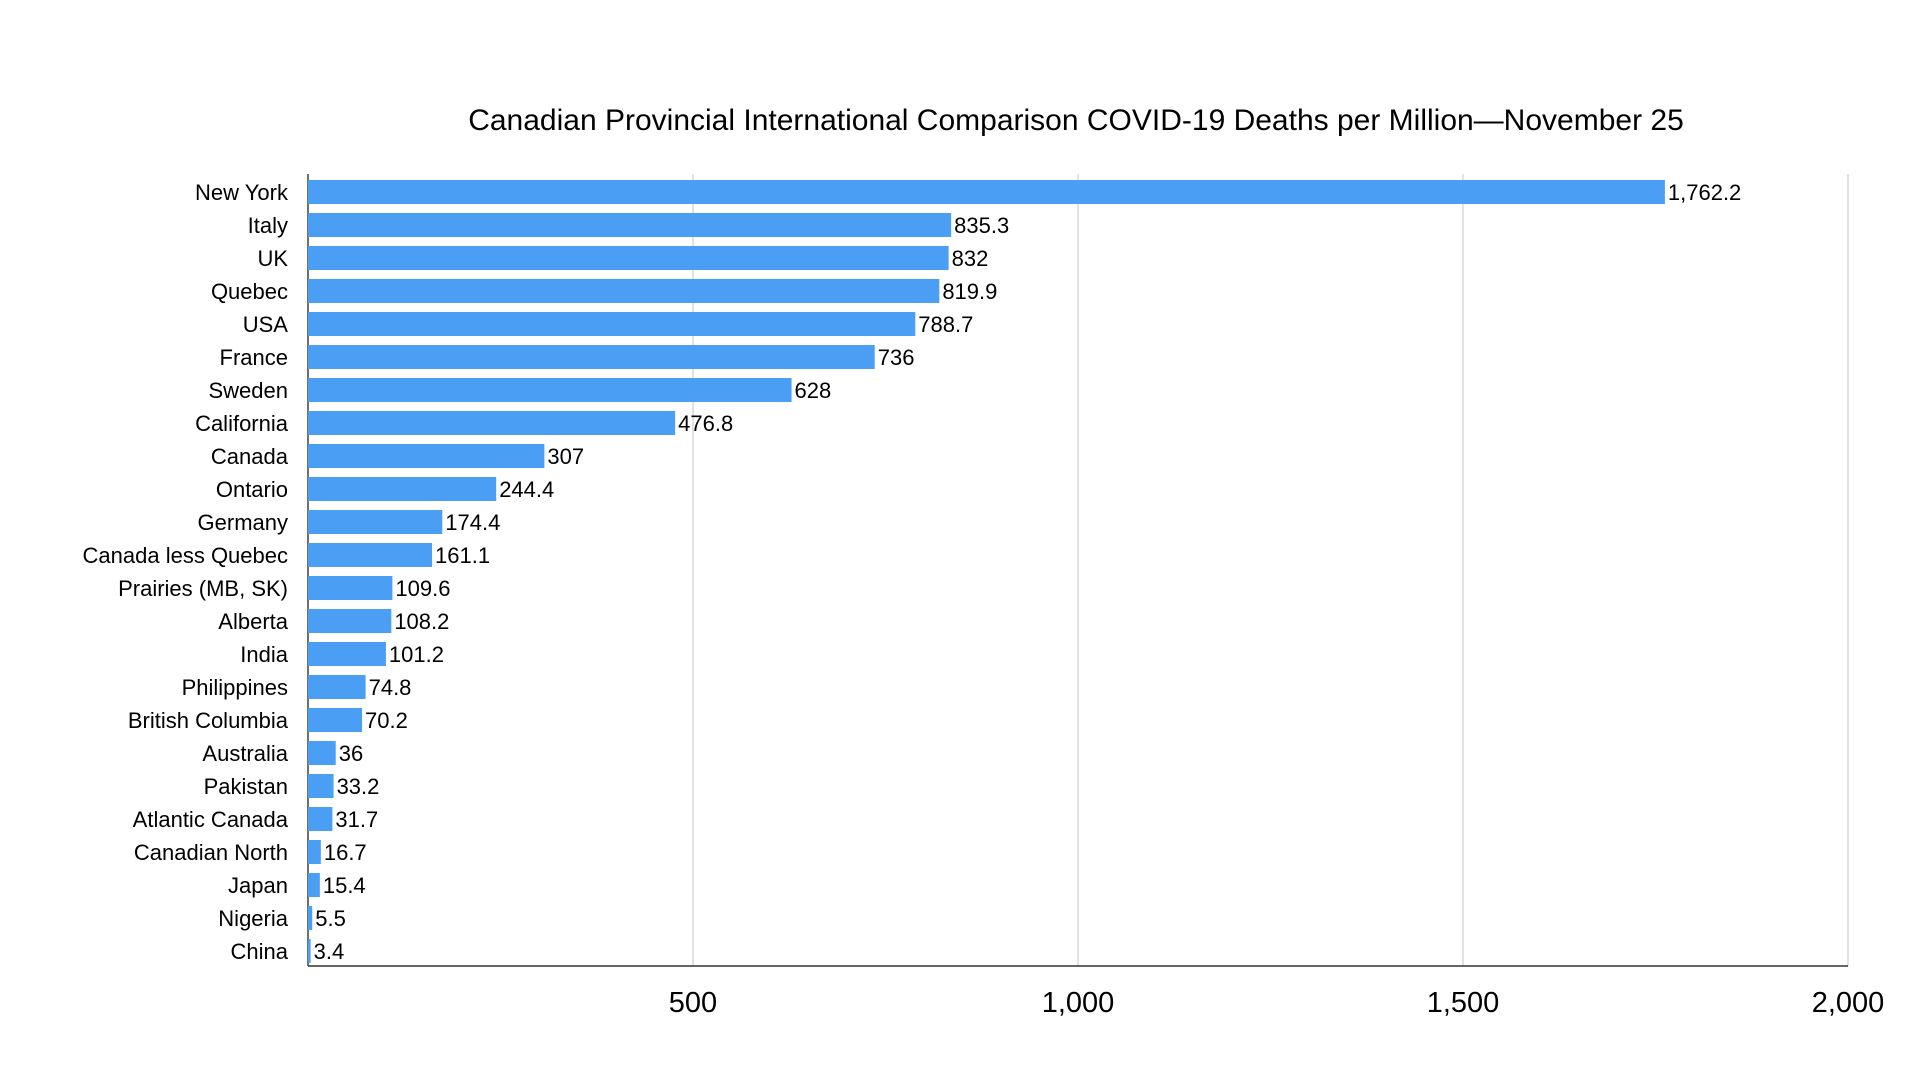  What do you see at coordinates (421, 621) in the screenshot?
I see `value-label: 108.2` at bounding box center [421, 621].